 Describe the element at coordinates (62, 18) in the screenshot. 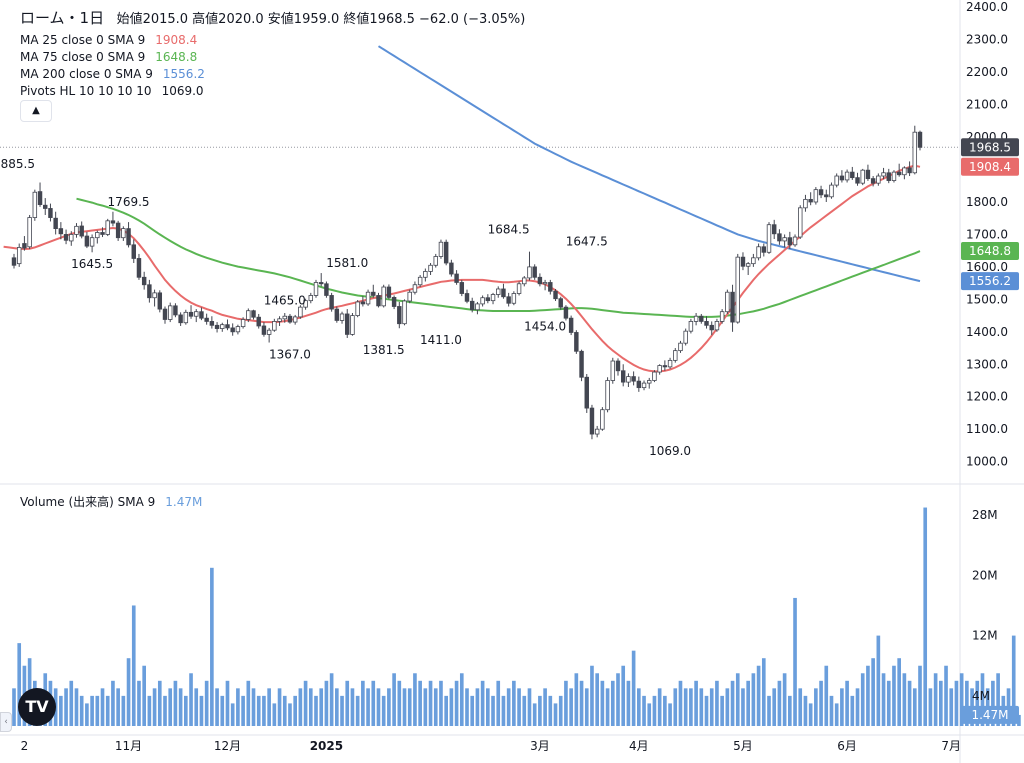

I see `symbol-name: ローム・1日` at that location.